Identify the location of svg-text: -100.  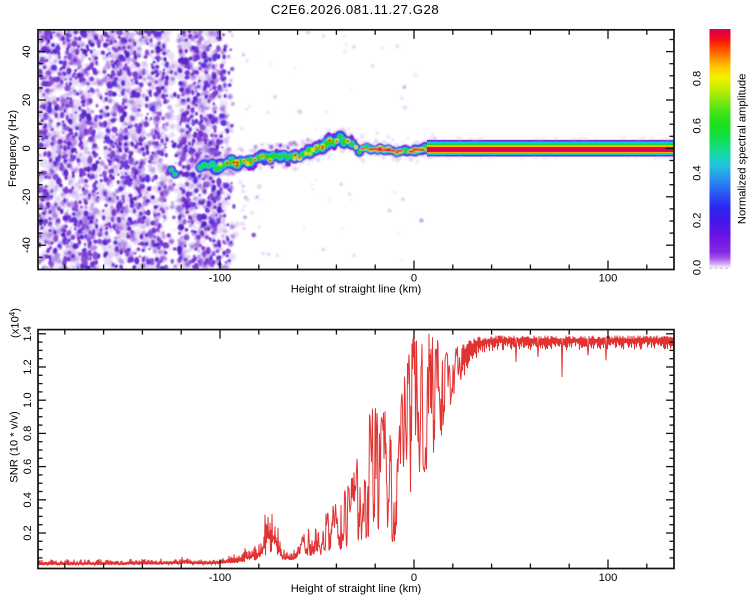
(220, 279).